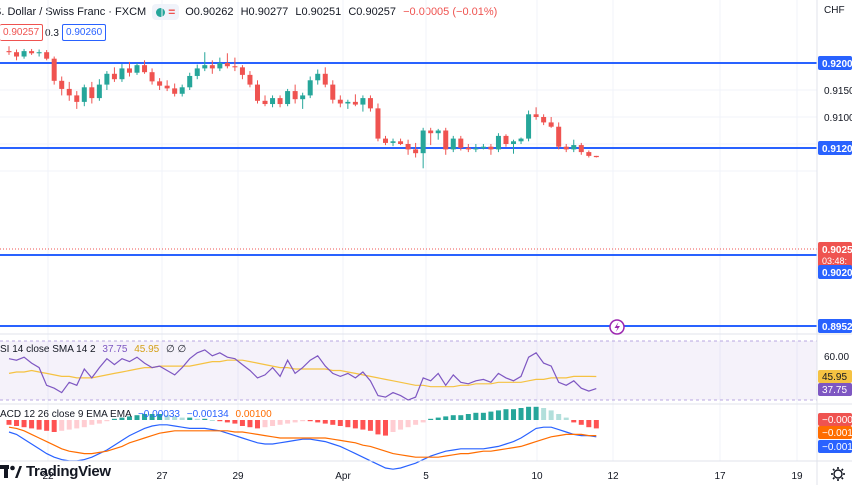 Image resolution: width=852 pixels, height=485 pixels. I want to click on macd-tag-text-1: −0.001, so click(837, 433).